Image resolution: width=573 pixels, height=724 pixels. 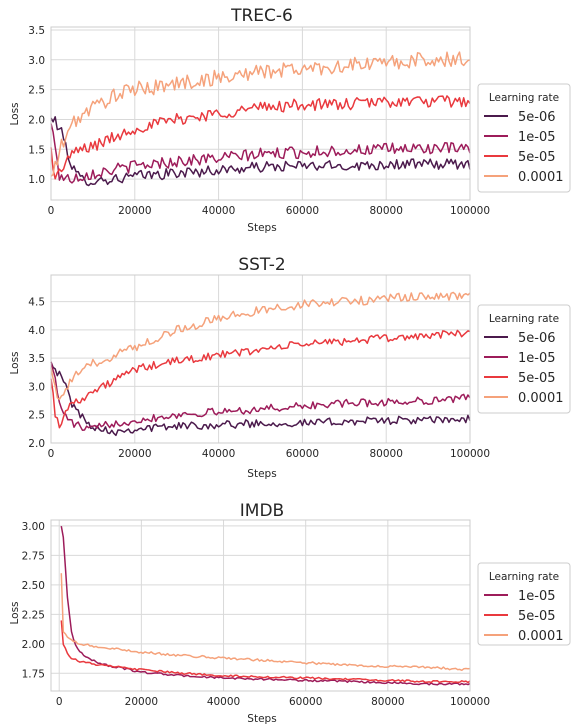 What do you see at coordinates (33, 527) in the screenshot?
I see `y-tick-label: 3.00` at bounding box center [33, 527].